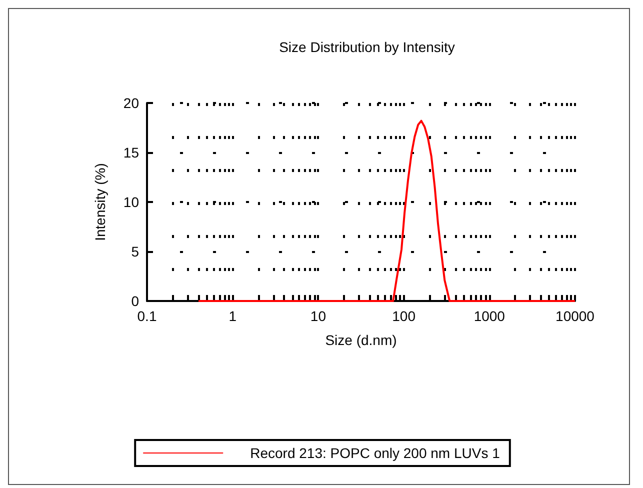  Describe the element at coordinates (147, 316) in the screenshot. I see `x-tick-label: 0.1` at that location.